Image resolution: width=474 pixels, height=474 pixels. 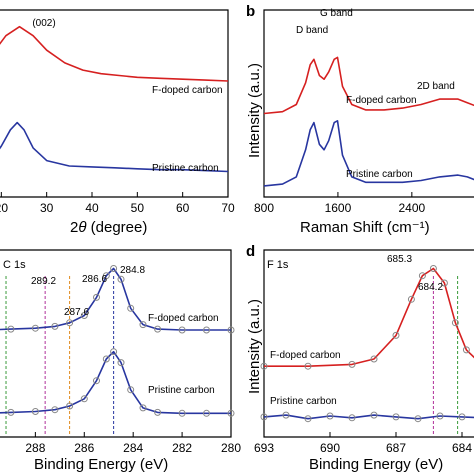 I want to click on x-axis-label-a: 2θ (degree), so click(x=108, y=227).